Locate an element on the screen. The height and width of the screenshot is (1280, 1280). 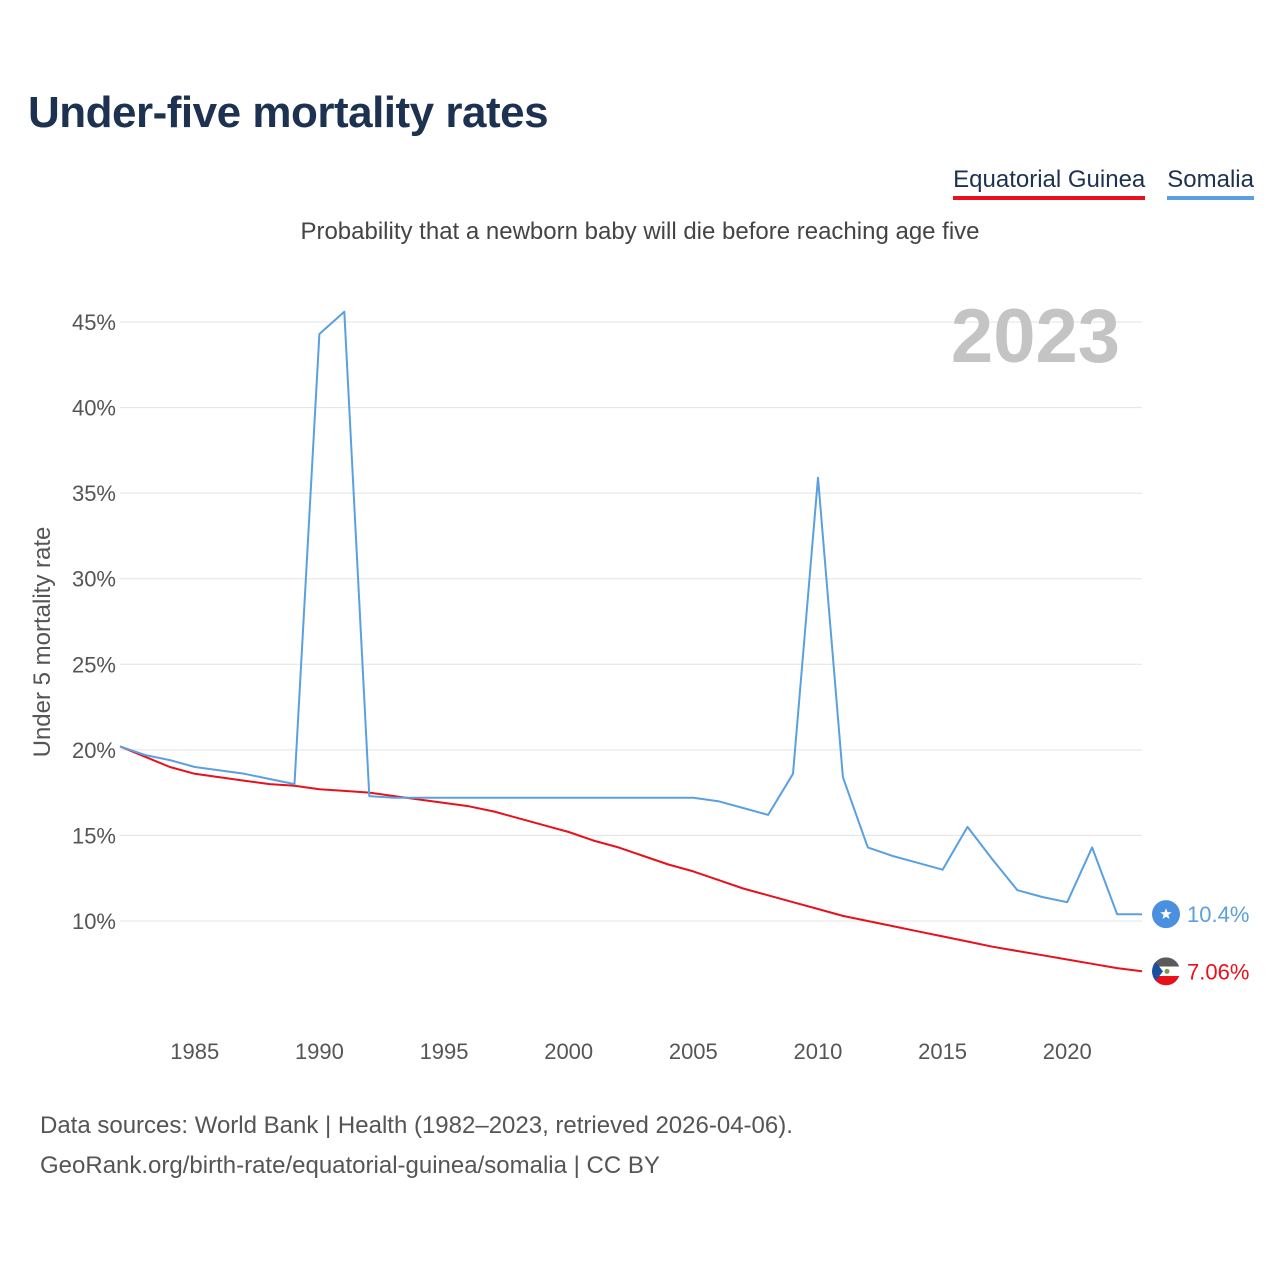
y-axis-ticks: 10% 15% 20% 25% 30% 35% 40% 45% is located at coordinates (94, 622).